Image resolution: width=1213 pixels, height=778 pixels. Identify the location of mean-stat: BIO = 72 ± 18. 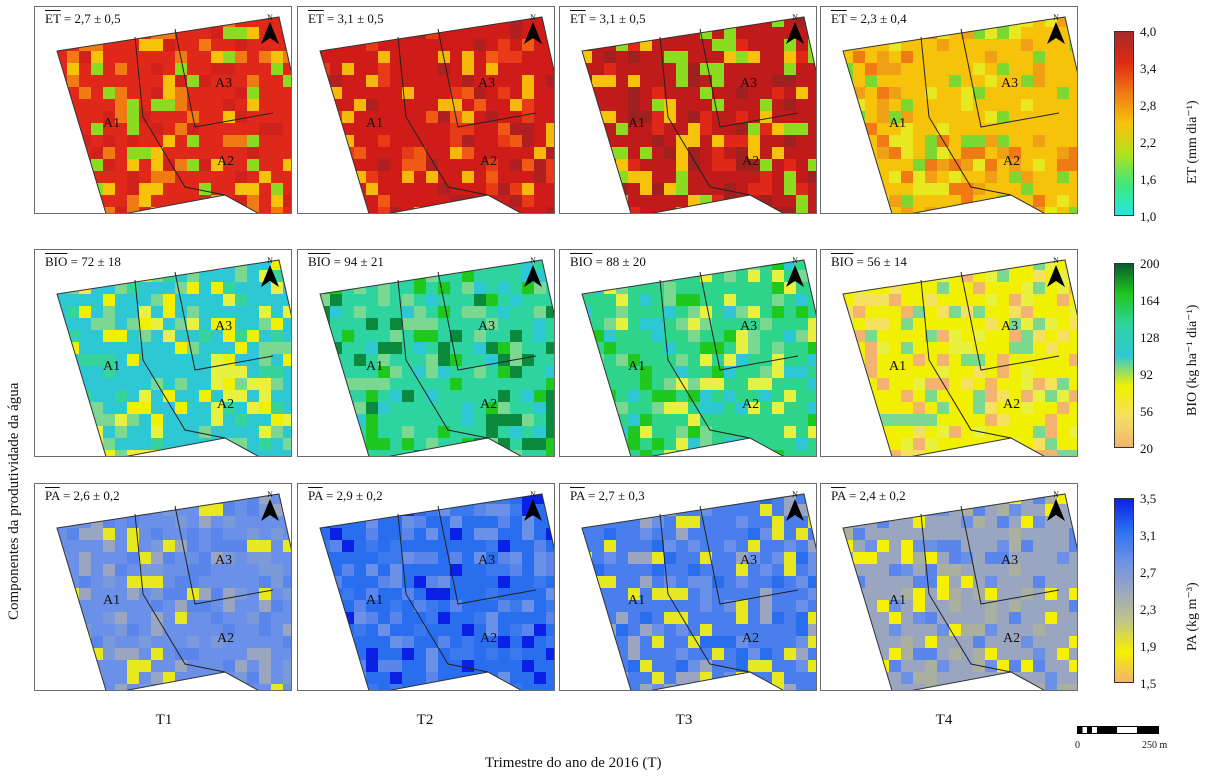
(83, 262).